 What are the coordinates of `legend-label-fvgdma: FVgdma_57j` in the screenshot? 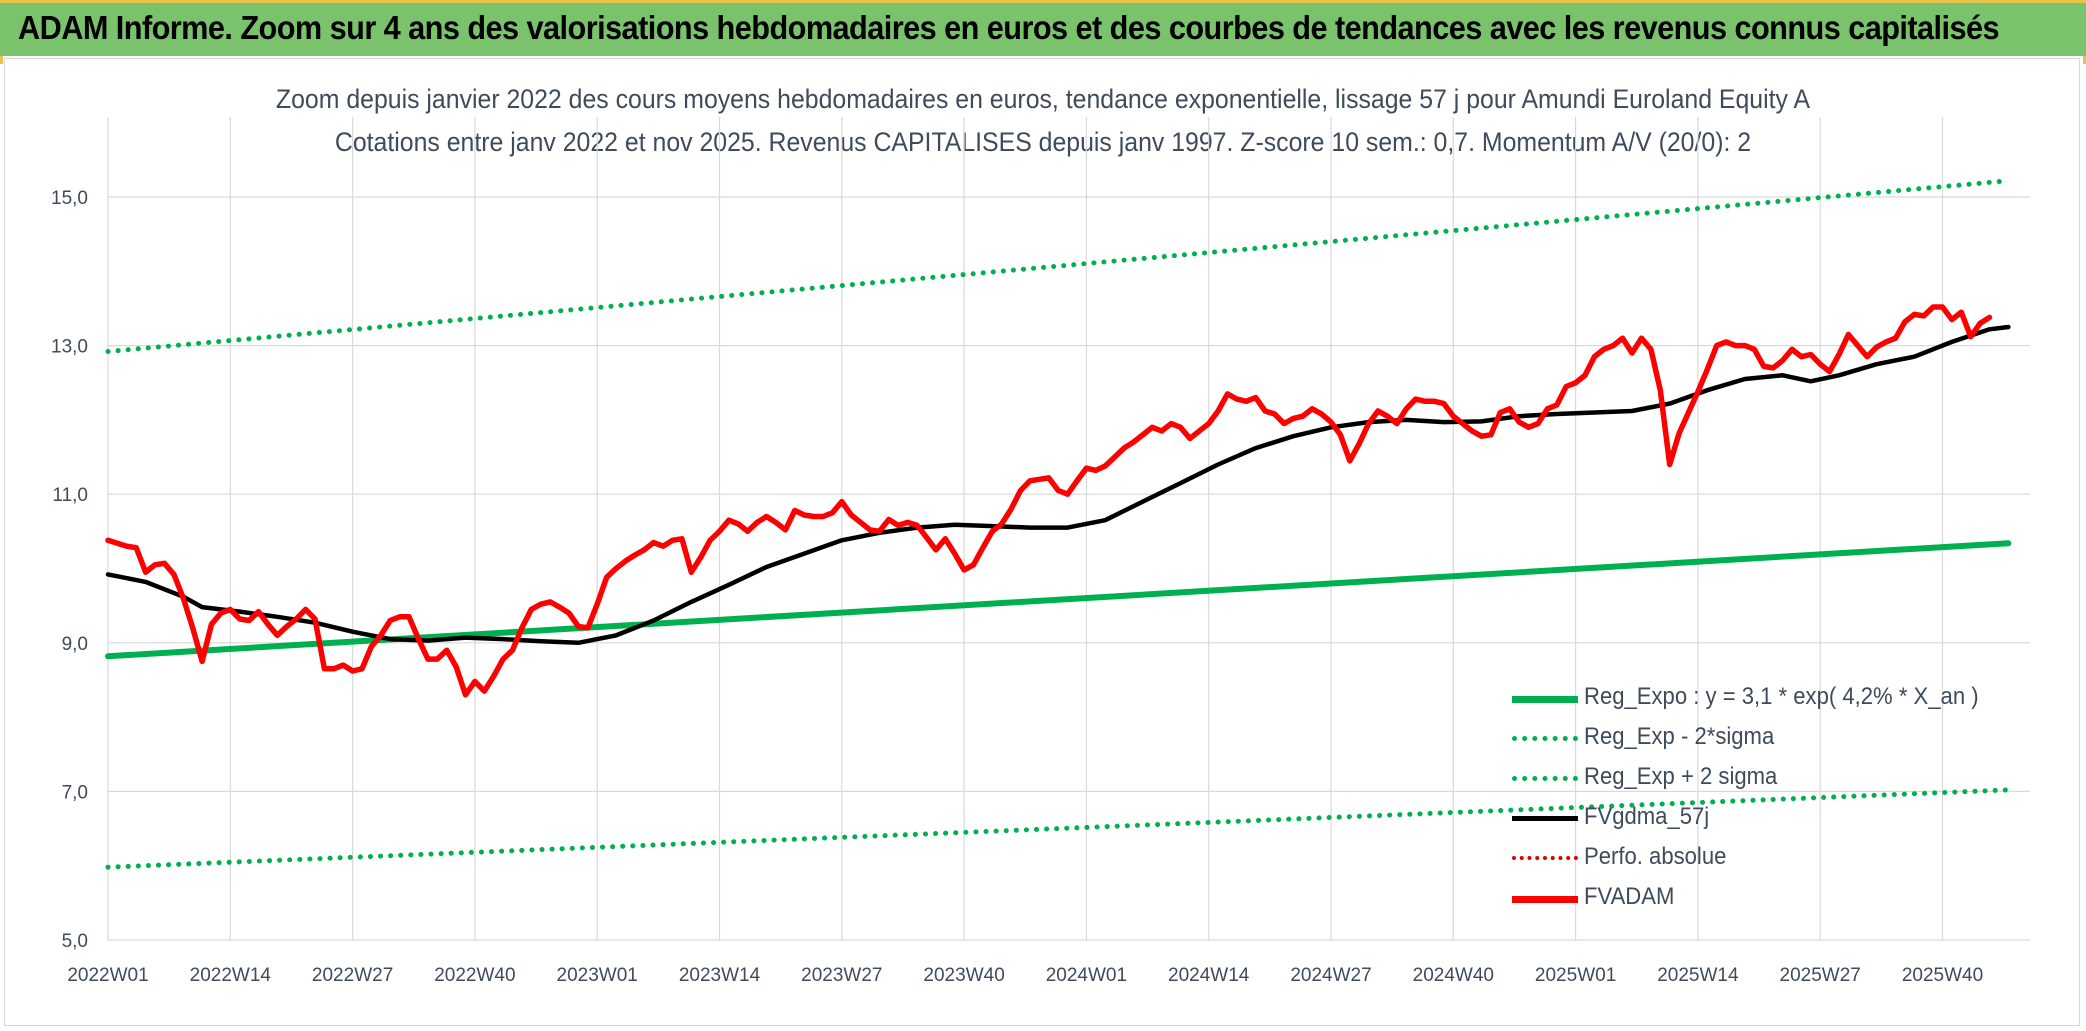 It's located at (1647, 816).